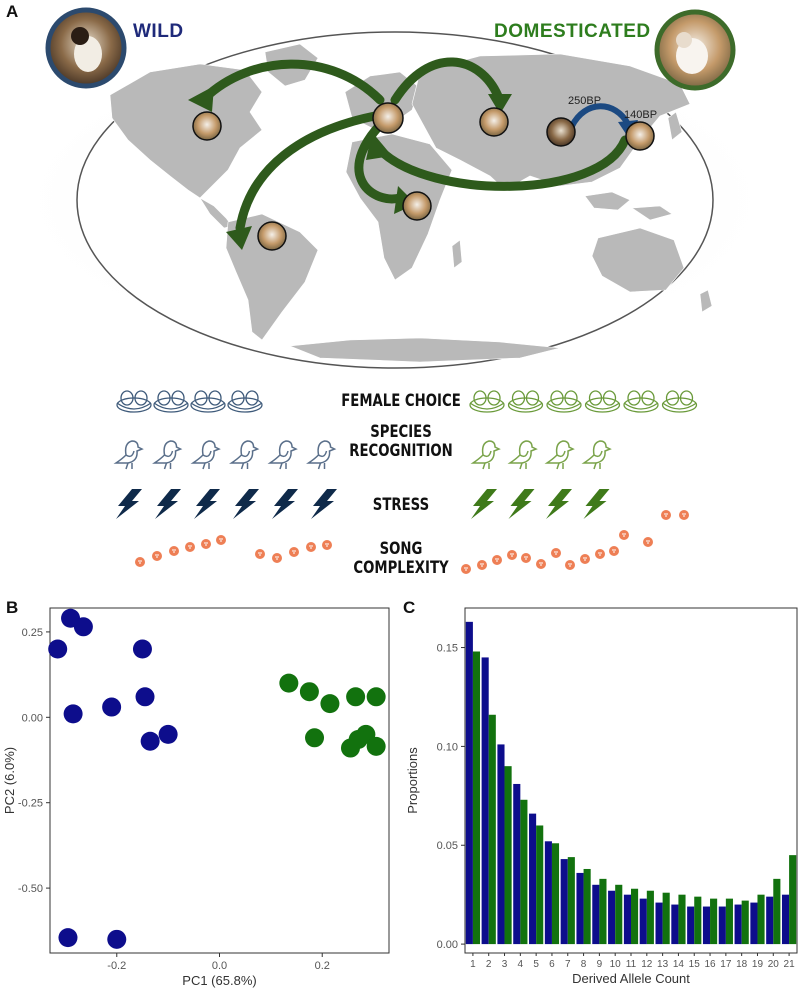 The width and height of the screenshot is (800, 1003). I want to click on wild-bird-portrait, so click(86, 48).